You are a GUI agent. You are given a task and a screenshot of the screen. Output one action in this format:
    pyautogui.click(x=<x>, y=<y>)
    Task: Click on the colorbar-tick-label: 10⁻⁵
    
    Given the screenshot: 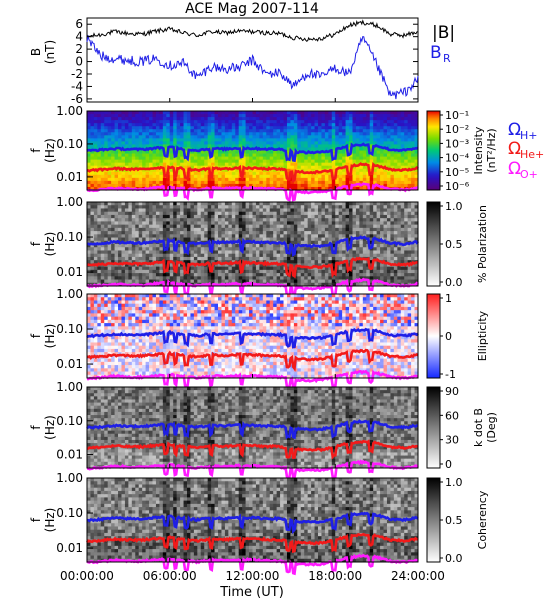 What is the action you would take?
    pyautogui.click(x=457, y=172)
    